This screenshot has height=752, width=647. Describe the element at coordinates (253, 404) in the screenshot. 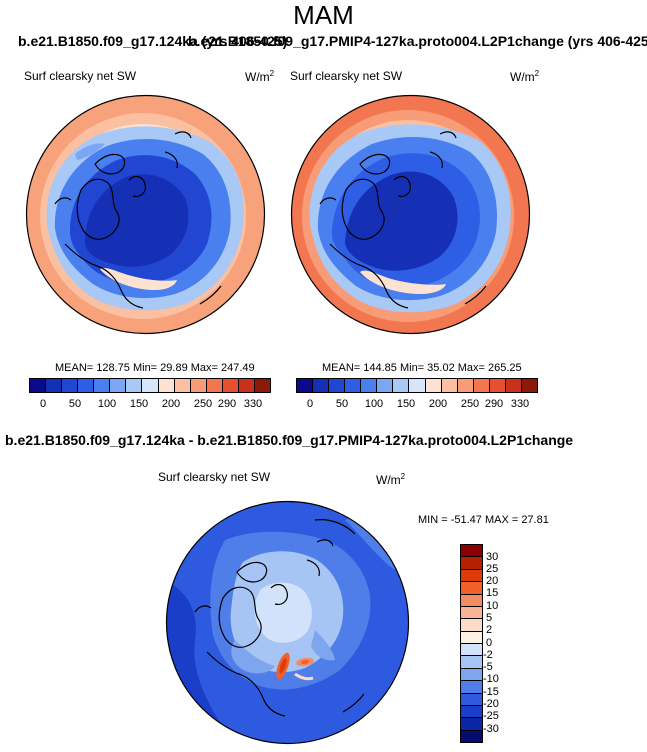

I see `left-colorbar-tick: 330` at that location.